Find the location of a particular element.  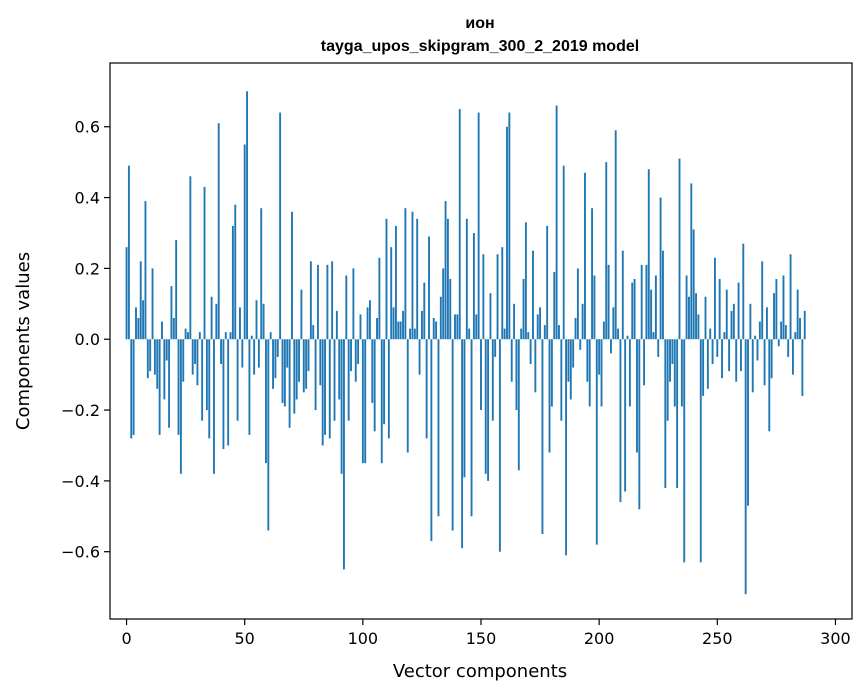

y-tick-label: −0.6 is located at coordinates (80, 552).